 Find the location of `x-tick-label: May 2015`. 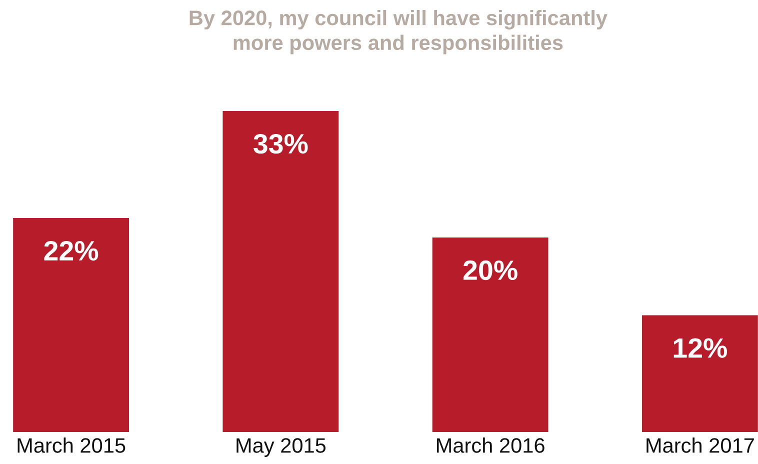

x-tick-label: May 2015 is located at coordinates (281, 447).